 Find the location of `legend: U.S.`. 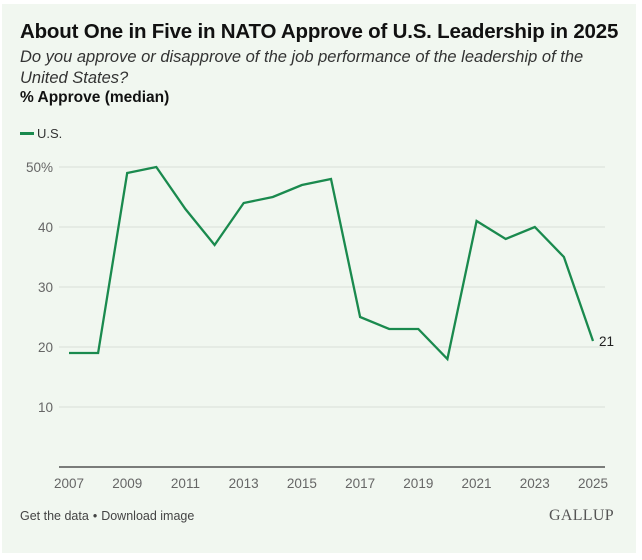

legend: U.S. is located at coordinates (41, 133).